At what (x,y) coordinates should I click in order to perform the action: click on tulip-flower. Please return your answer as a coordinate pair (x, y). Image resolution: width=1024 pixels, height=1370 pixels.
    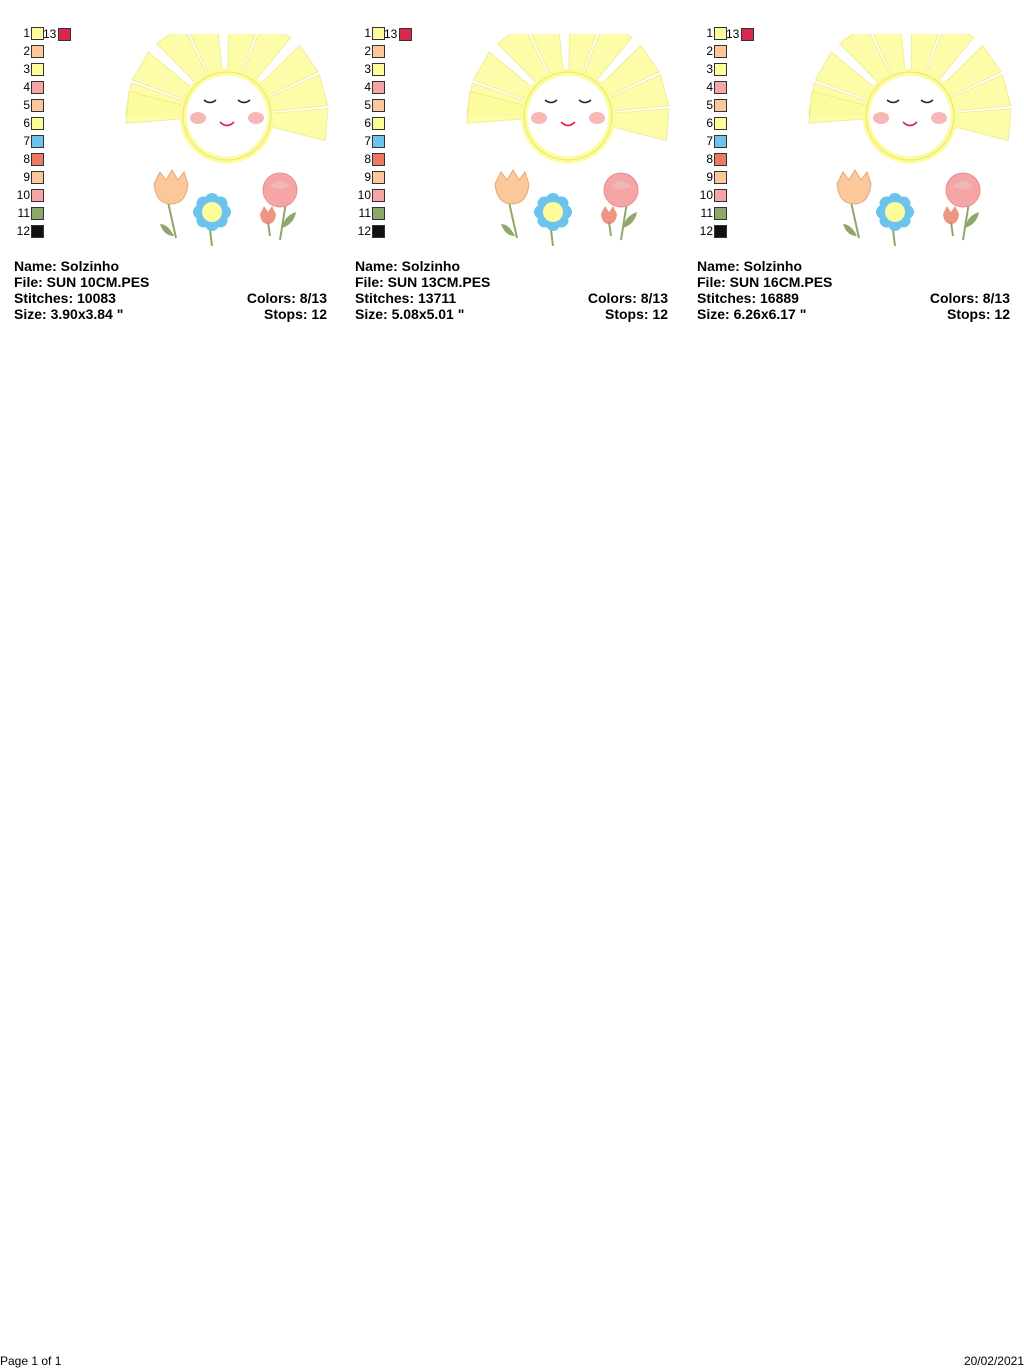
    Looking at the image, I should click on (171, 187).